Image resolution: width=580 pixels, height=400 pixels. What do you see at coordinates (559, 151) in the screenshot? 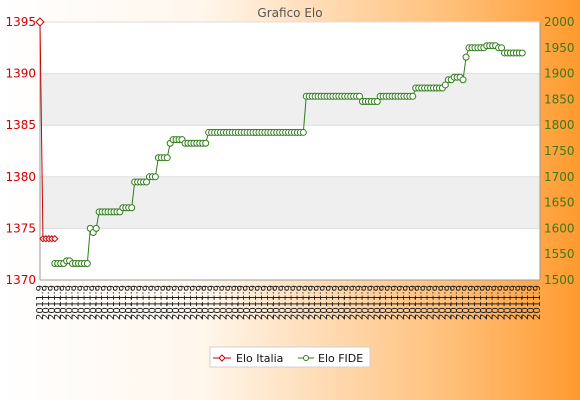
I see `right-tick-label: 1750` at bounding box center [559, 151].